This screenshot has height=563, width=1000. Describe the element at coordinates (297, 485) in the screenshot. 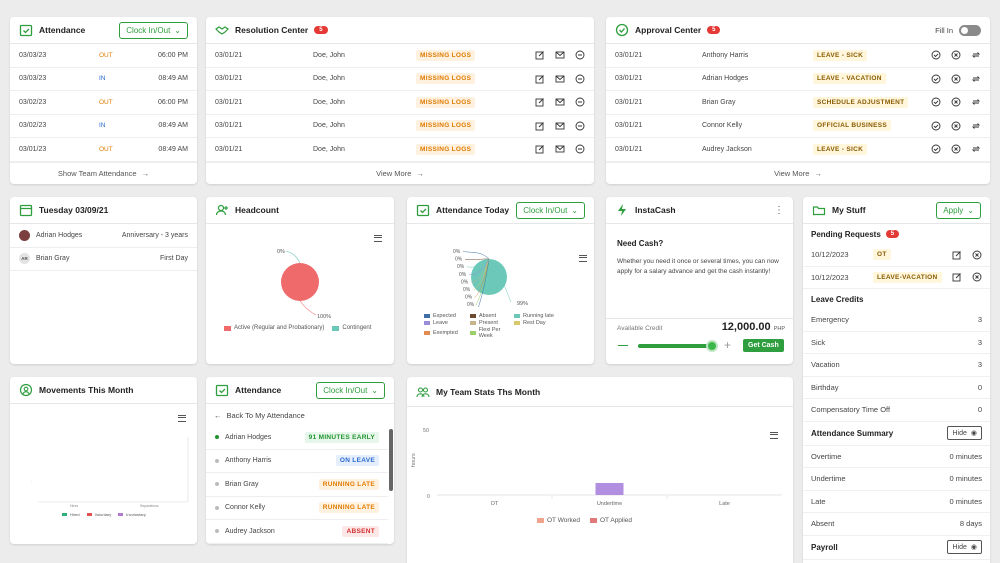

I see `team-member-row: Brian Gray RUNNING LATE` at that location.